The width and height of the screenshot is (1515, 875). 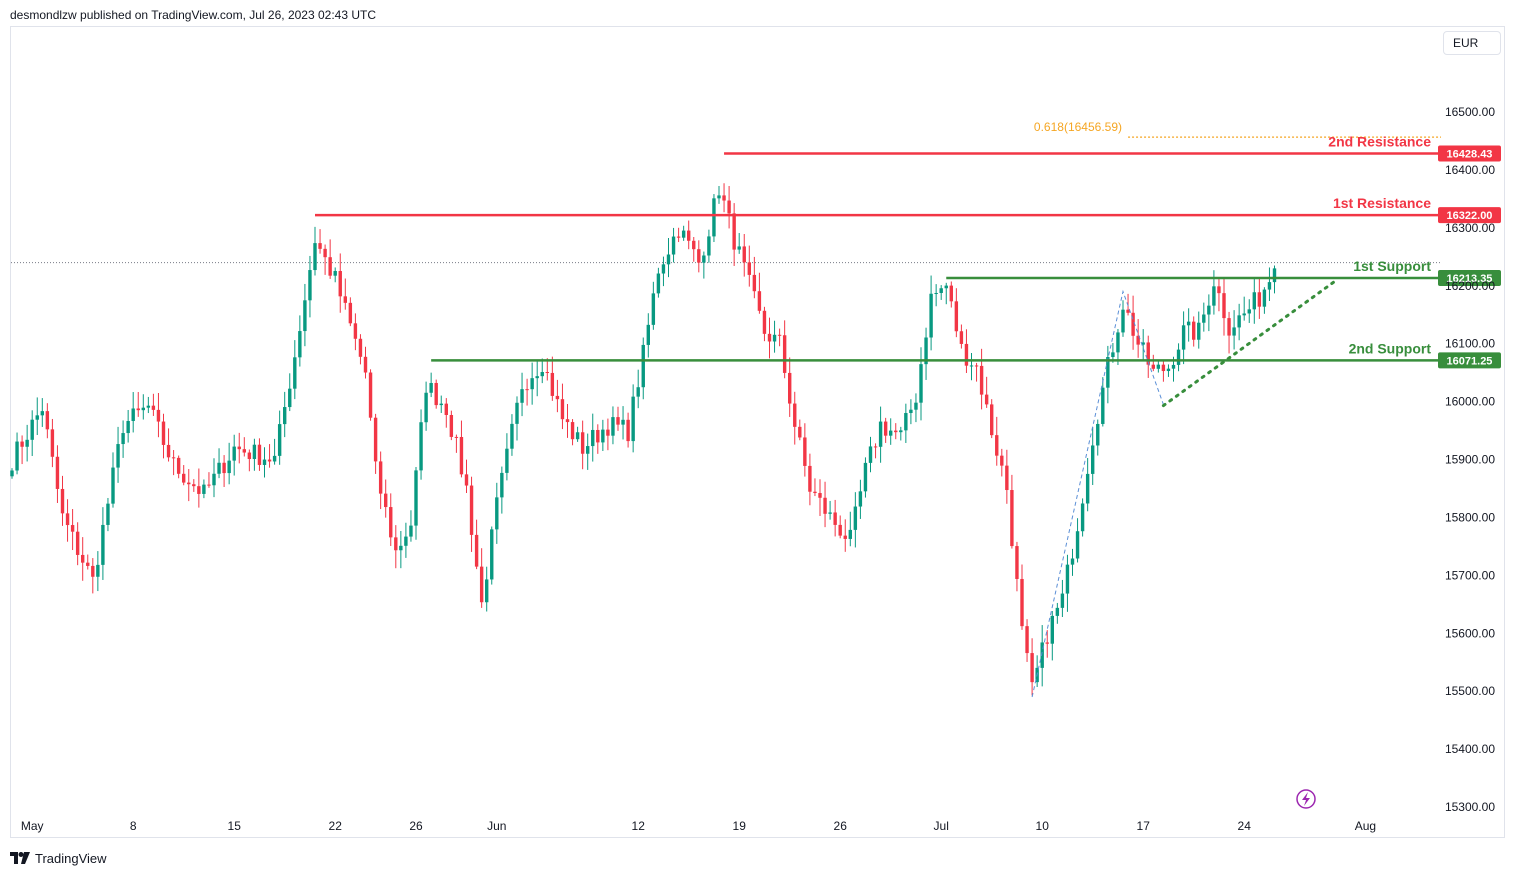 What do you see at coordinates (1470, 691) in the screenshot?
I see `y-tick-label: 15500.00` at bounding box center [1470, 691].